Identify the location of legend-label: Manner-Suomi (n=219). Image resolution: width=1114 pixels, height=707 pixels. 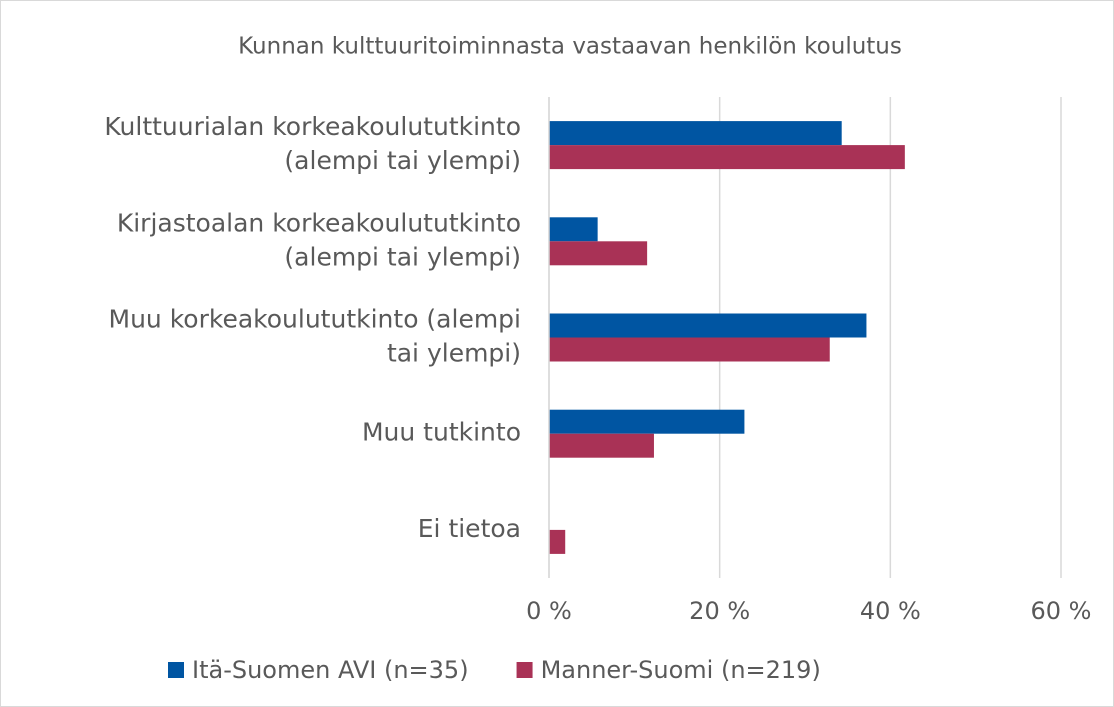
(681, 670).